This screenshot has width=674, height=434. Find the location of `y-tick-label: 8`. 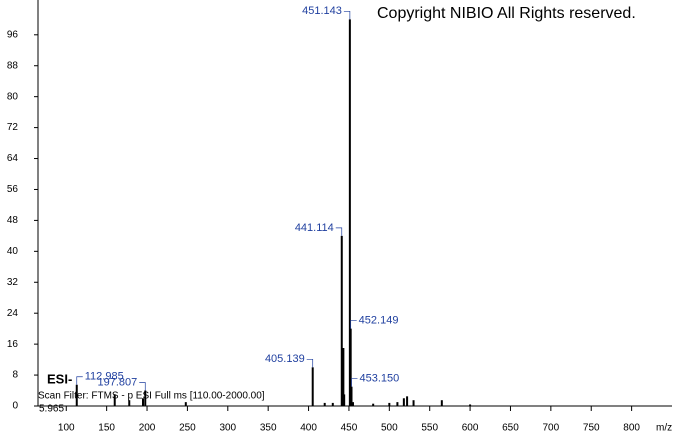

y-tick-label: 8 is located at coordinates (15, 375).